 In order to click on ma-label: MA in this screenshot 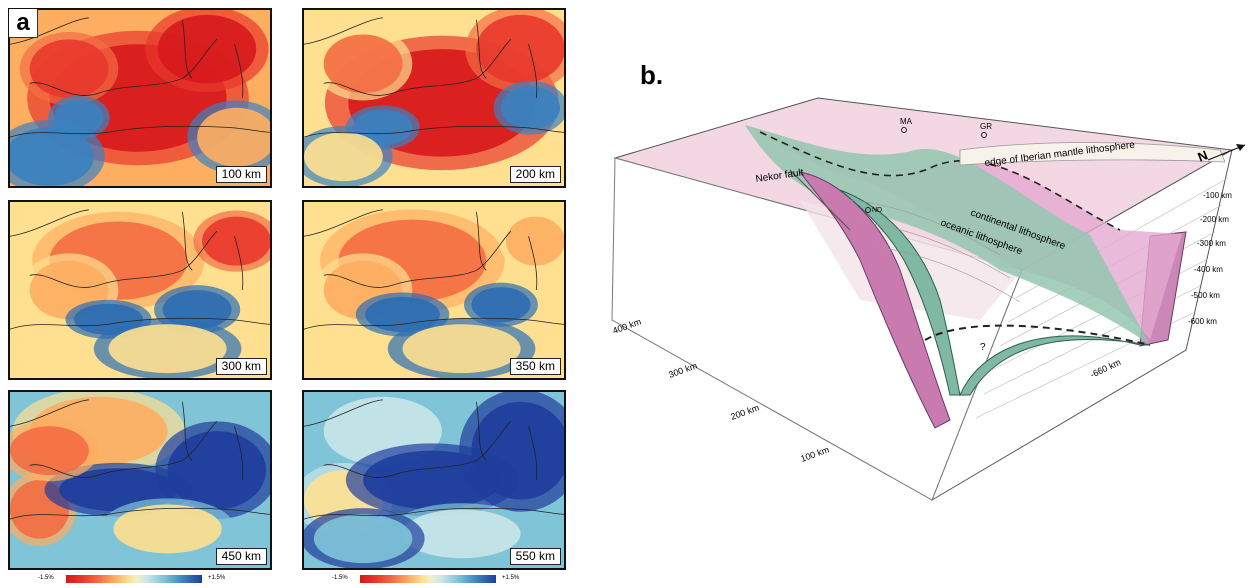, I will do `click(906, 121)`.